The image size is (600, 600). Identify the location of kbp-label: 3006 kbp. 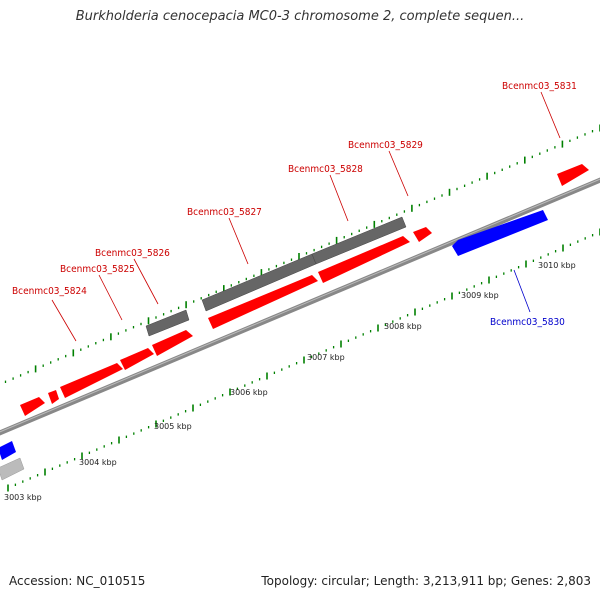
(249, 392).